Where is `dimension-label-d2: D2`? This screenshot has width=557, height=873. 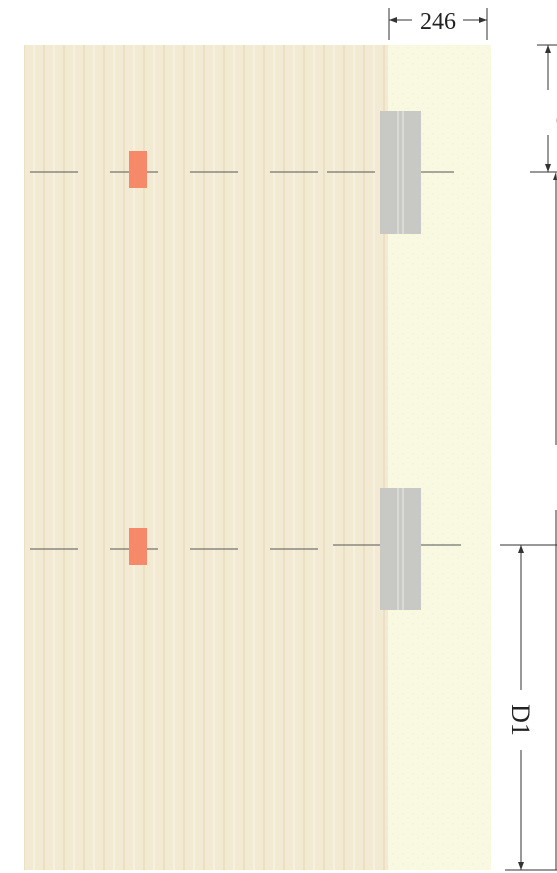
dimension-label-d2: D2 is located at coordinates (554, 476).